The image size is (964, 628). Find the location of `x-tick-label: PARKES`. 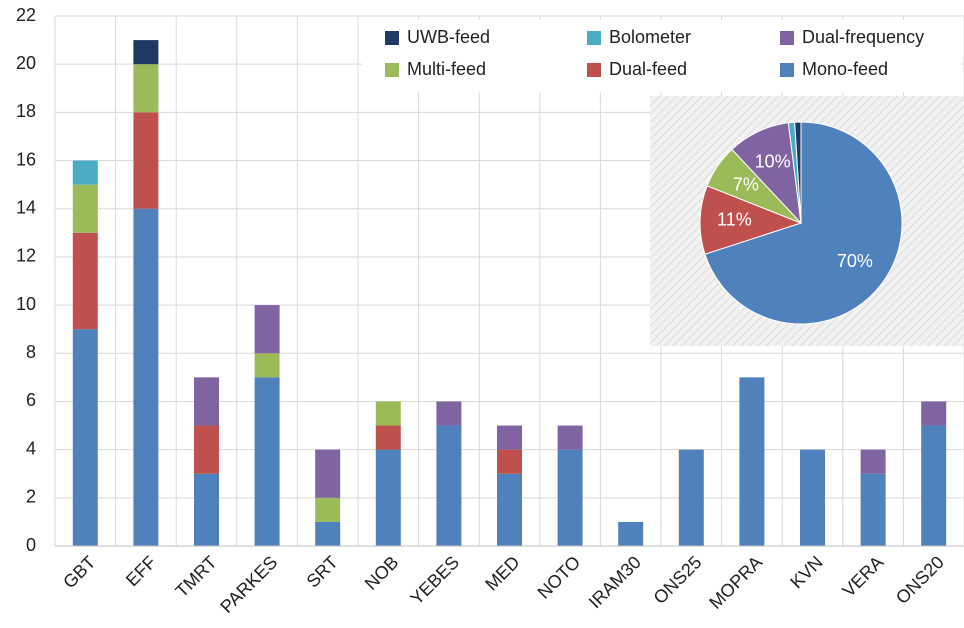

x-tick-label: PARKES is located at coordinates (248, 584).